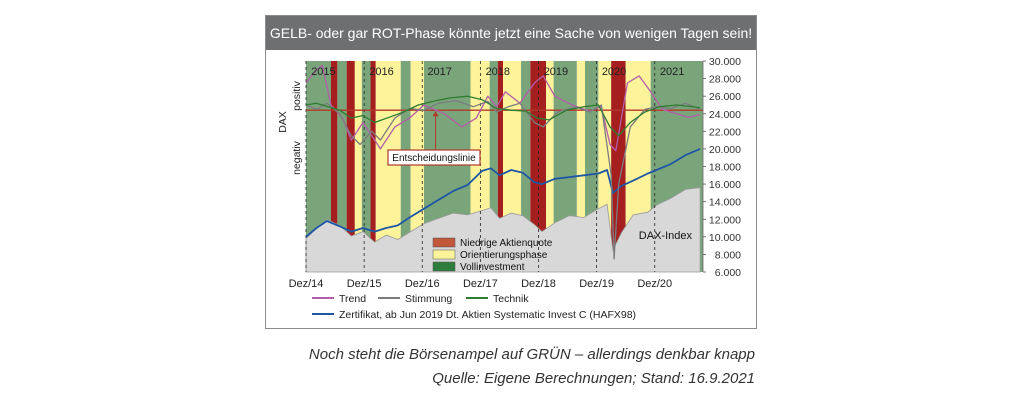 This screenshot has width=1024, height=405. What do you see at coordinates (435, 114) in the screenshot?
I see `callout-arrow-head` at bounding box center [435, 114].